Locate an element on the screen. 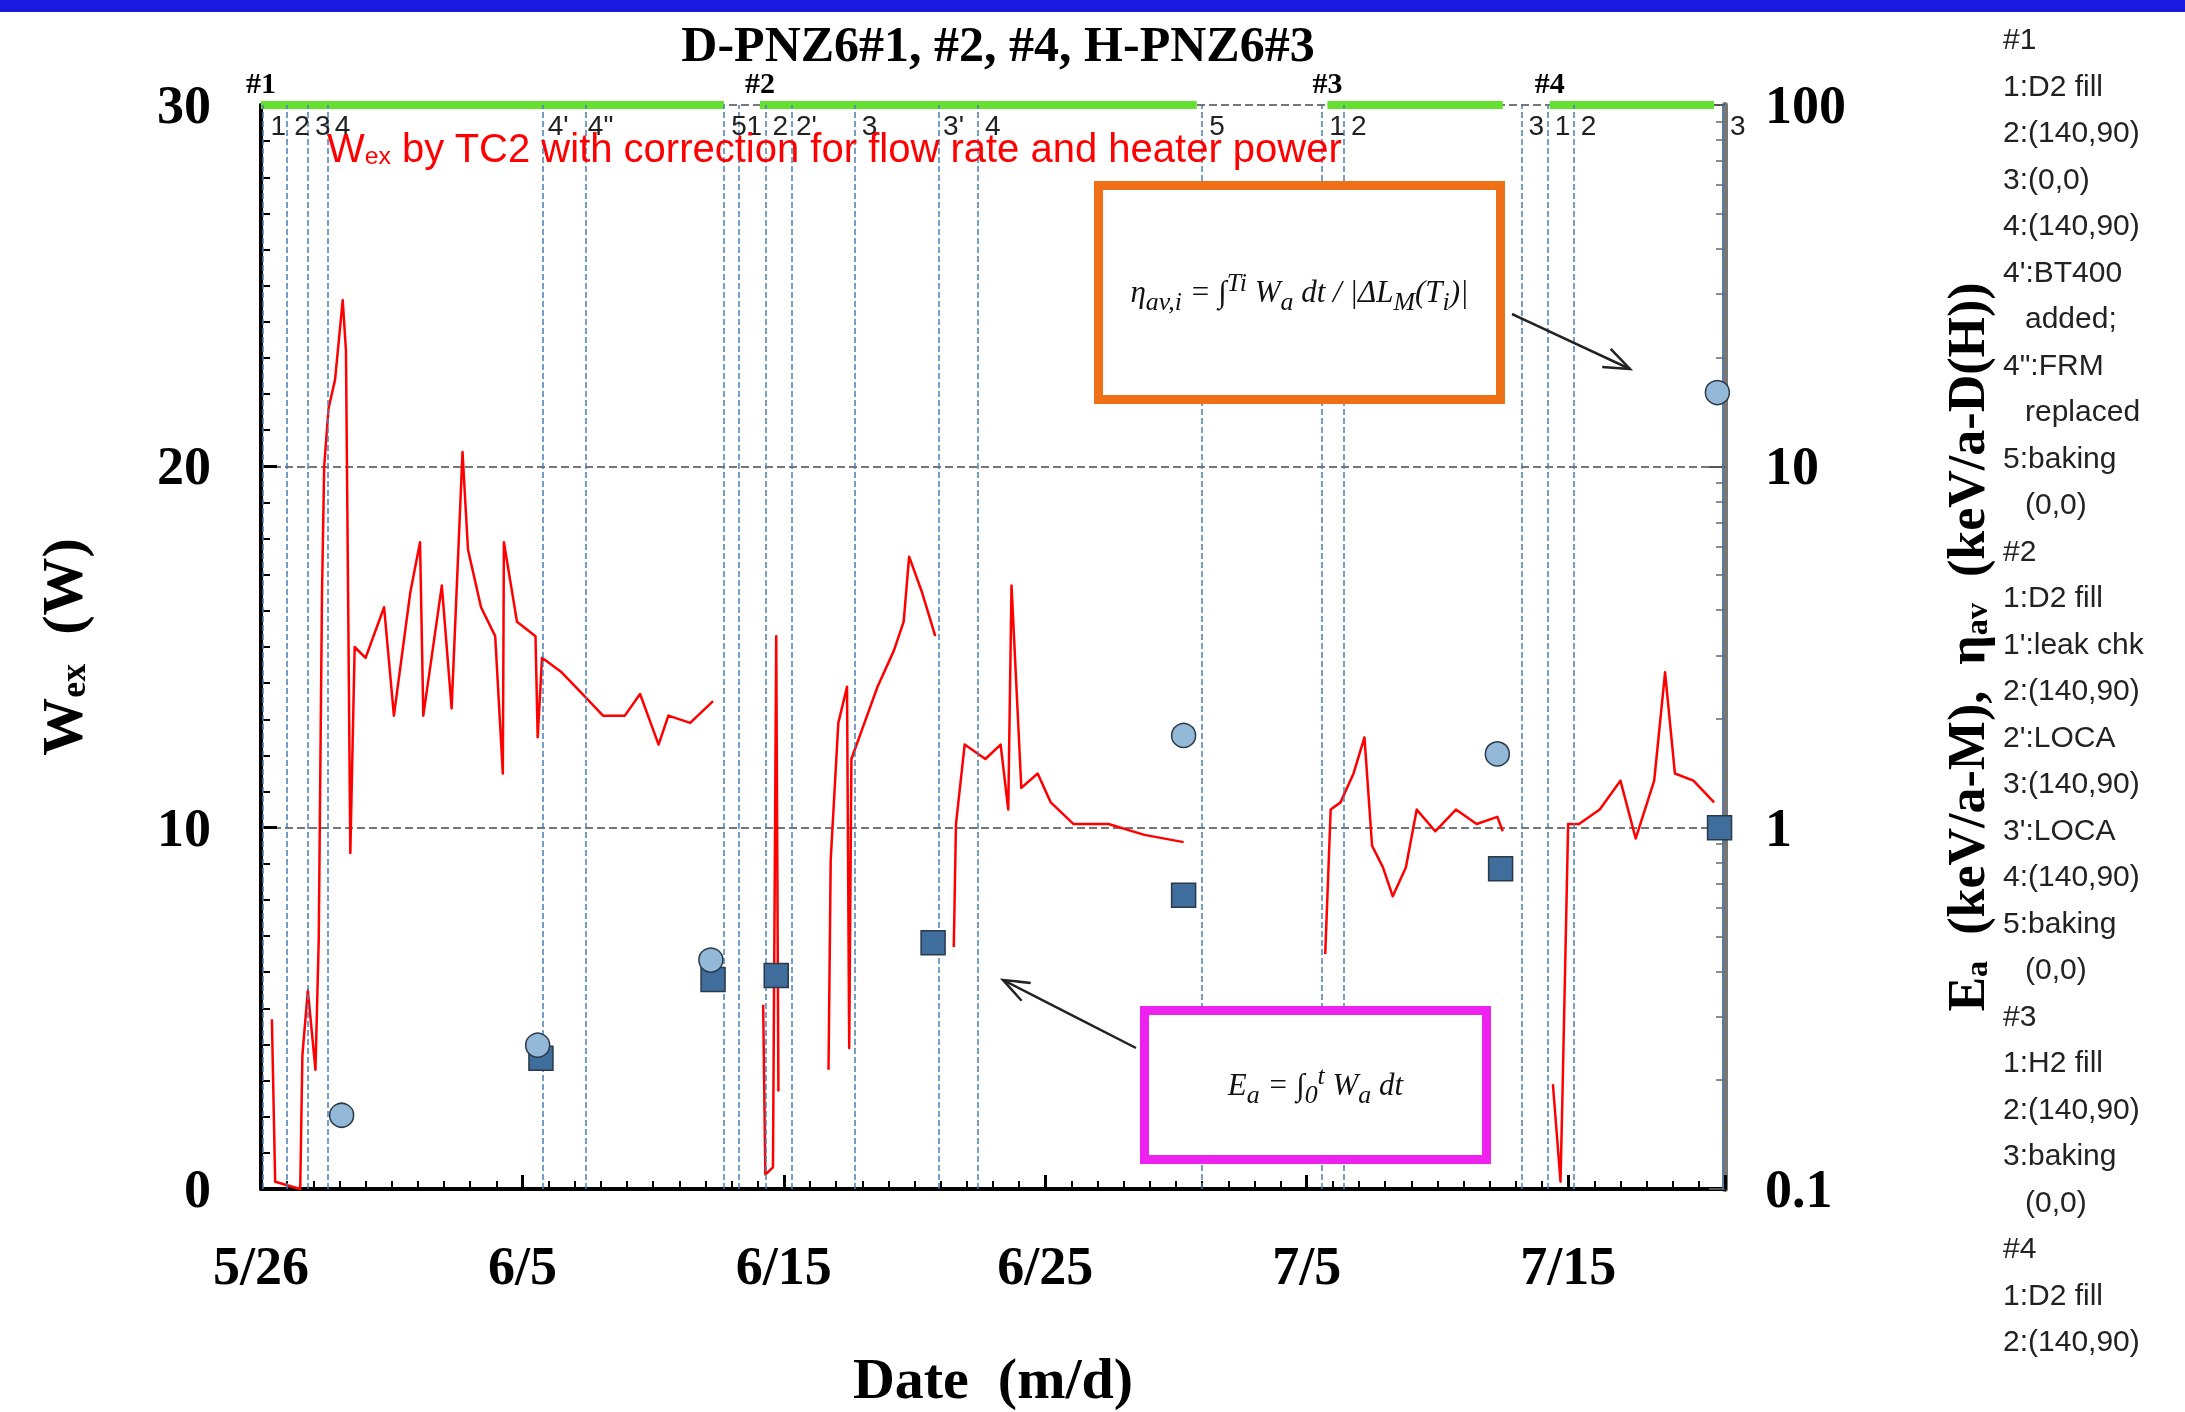  y2-axis-title: Ea (keV/a-M), ηav (keV/a-D(H)) is located at coordinates (1966, 647).